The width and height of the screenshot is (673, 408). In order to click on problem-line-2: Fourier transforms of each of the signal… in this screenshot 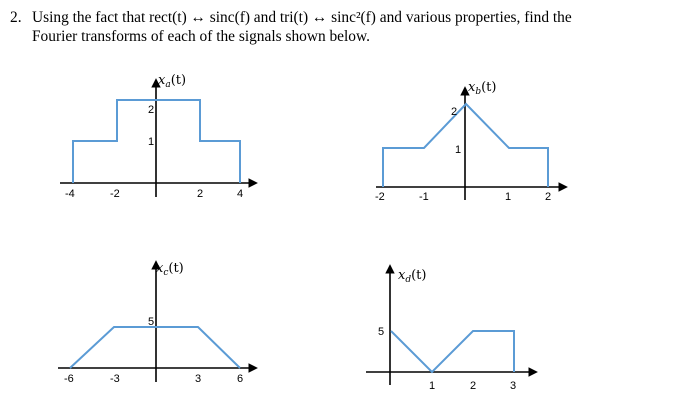, I will do `click(201, 36)`.